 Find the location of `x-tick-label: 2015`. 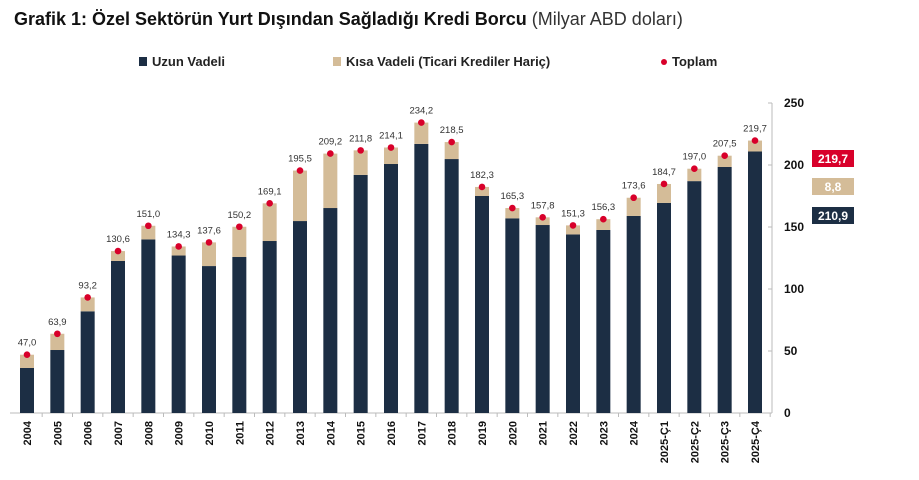

x-tick-label: 2015 is located at coordinates (362, 433).